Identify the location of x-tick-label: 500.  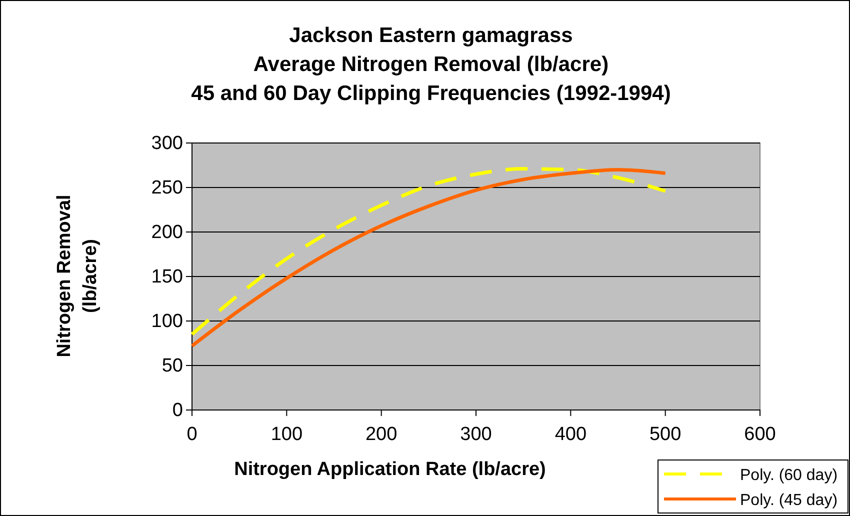
(665, 434).